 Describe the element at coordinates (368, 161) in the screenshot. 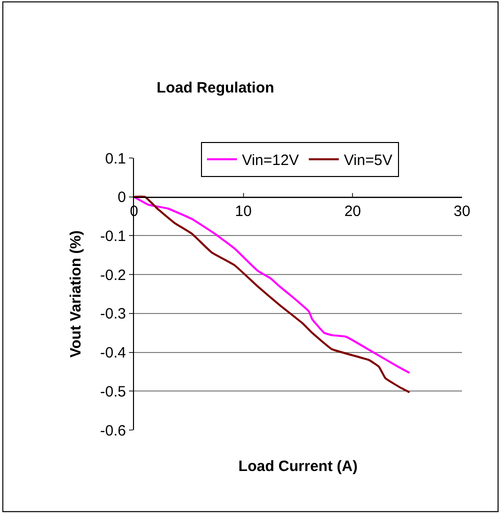

I see `legend-label: Vin=5V` at that location.